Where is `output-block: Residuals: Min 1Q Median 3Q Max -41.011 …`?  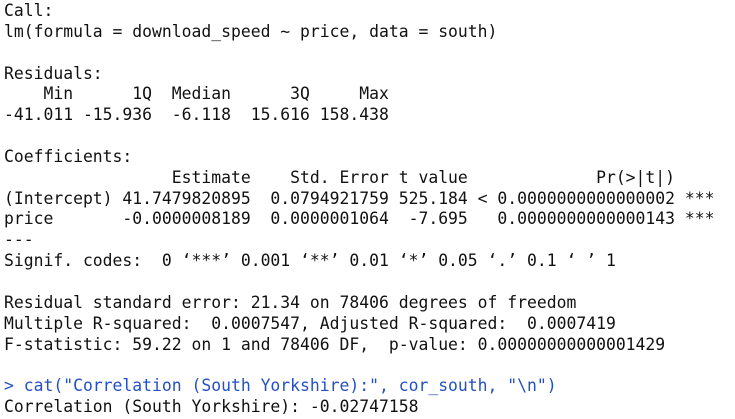 output-block: Residuals: Min 1Q Median 3Q Max -41.011 … is located at coordinates (369, 95).